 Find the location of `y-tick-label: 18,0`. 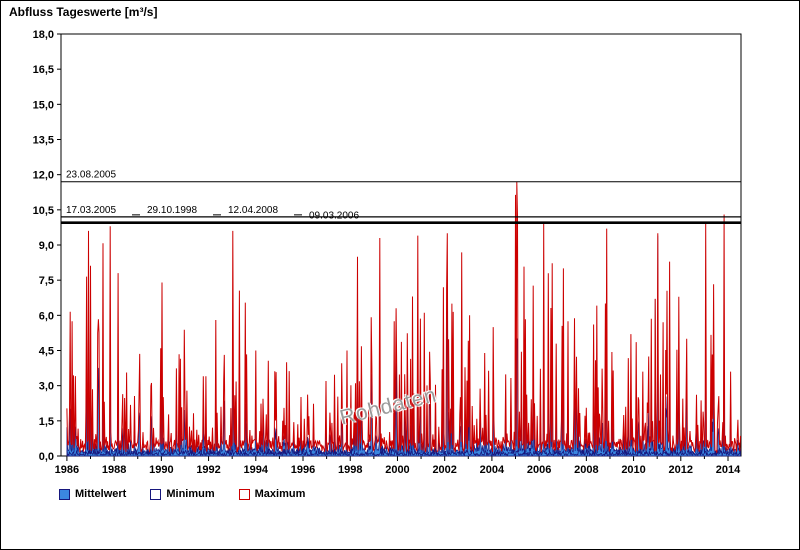

y-tick-label: 18,0 is located at coordinates (43, 35).